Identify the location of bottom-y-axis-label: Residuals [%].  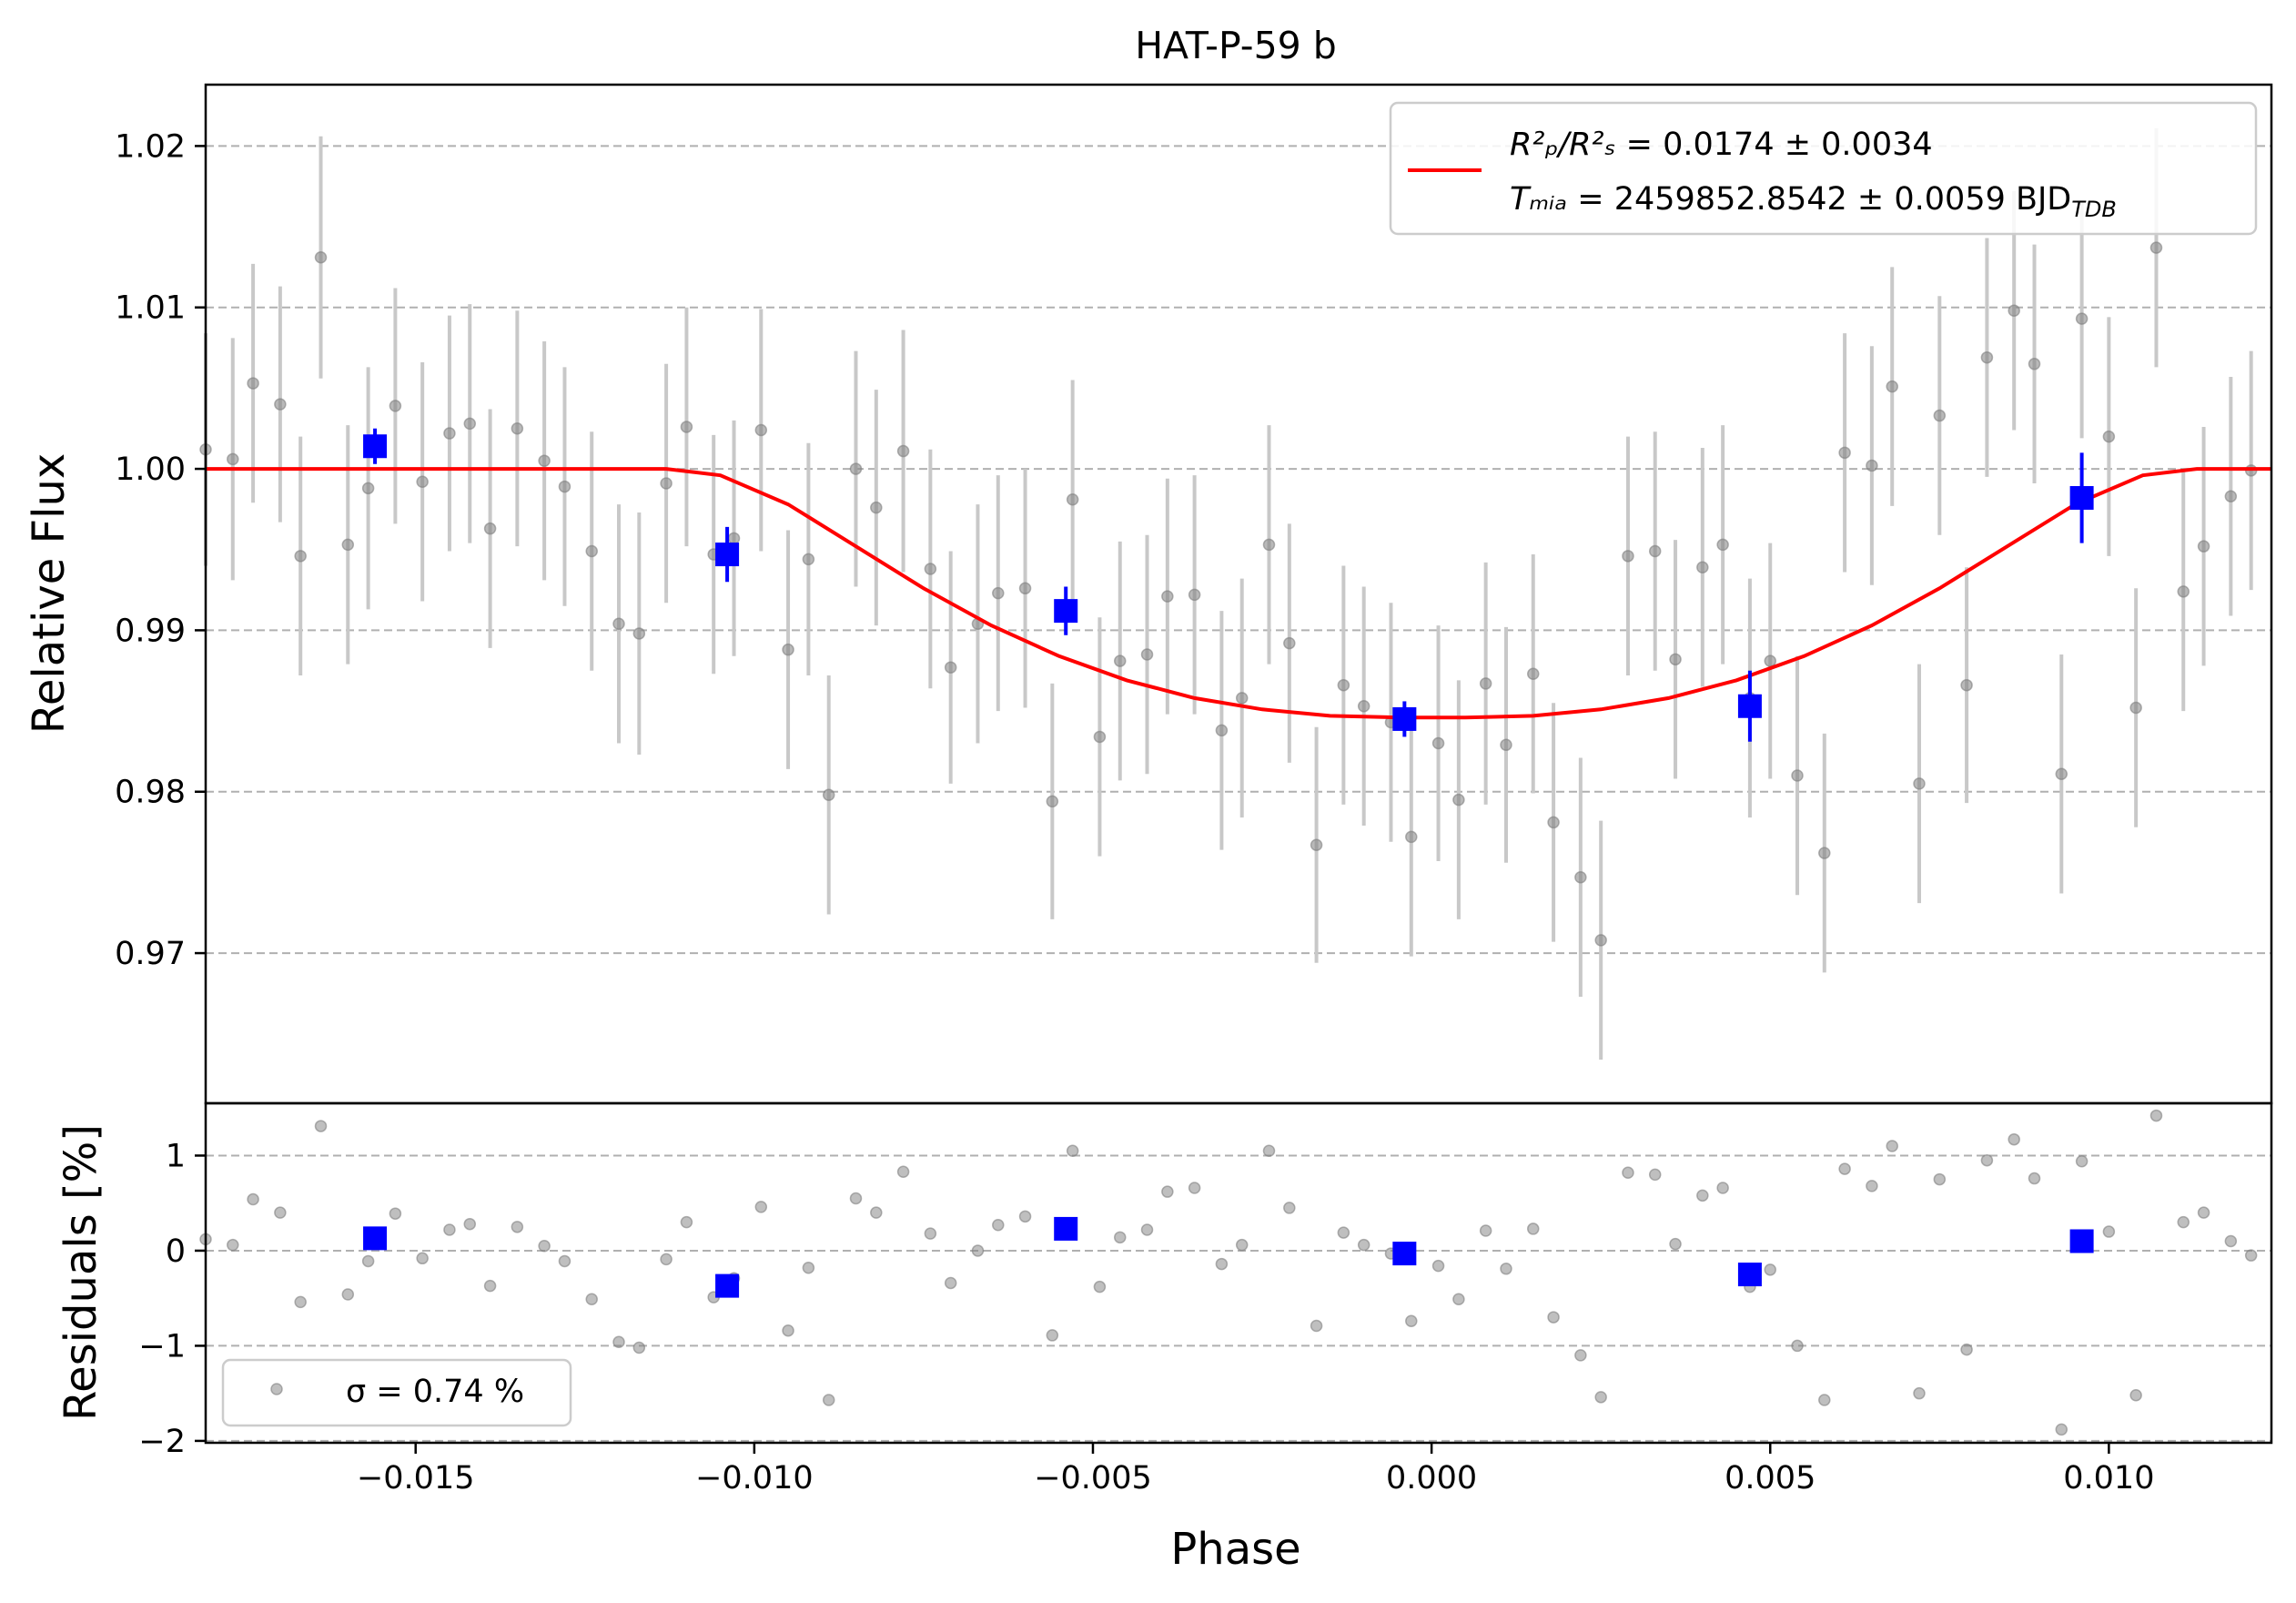
(81, 1272).